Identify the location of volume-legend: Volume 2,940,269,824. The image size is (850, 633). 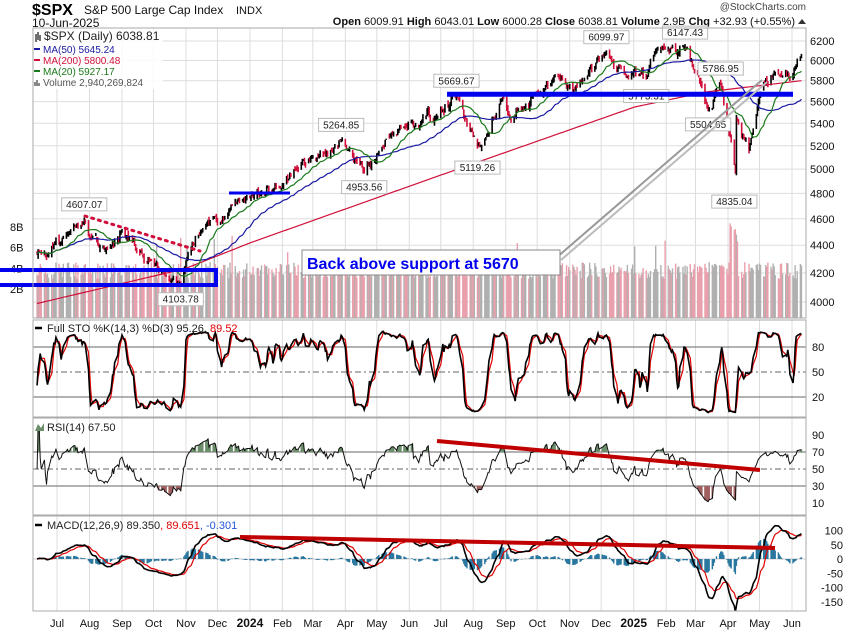
(93, 83).